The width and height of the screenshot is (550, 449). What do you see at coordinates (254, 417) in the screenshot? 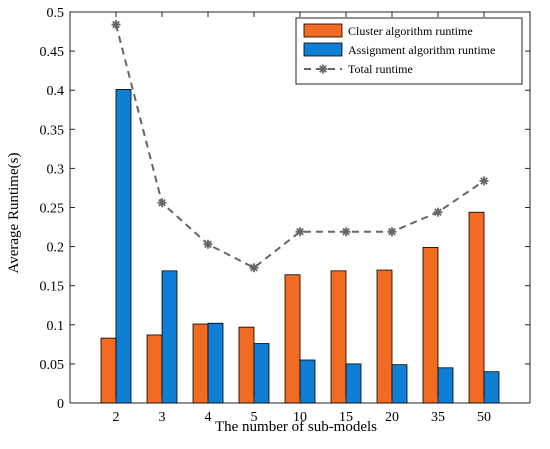
I see `x-tick-label: 5` at bounding box center [254, 417].